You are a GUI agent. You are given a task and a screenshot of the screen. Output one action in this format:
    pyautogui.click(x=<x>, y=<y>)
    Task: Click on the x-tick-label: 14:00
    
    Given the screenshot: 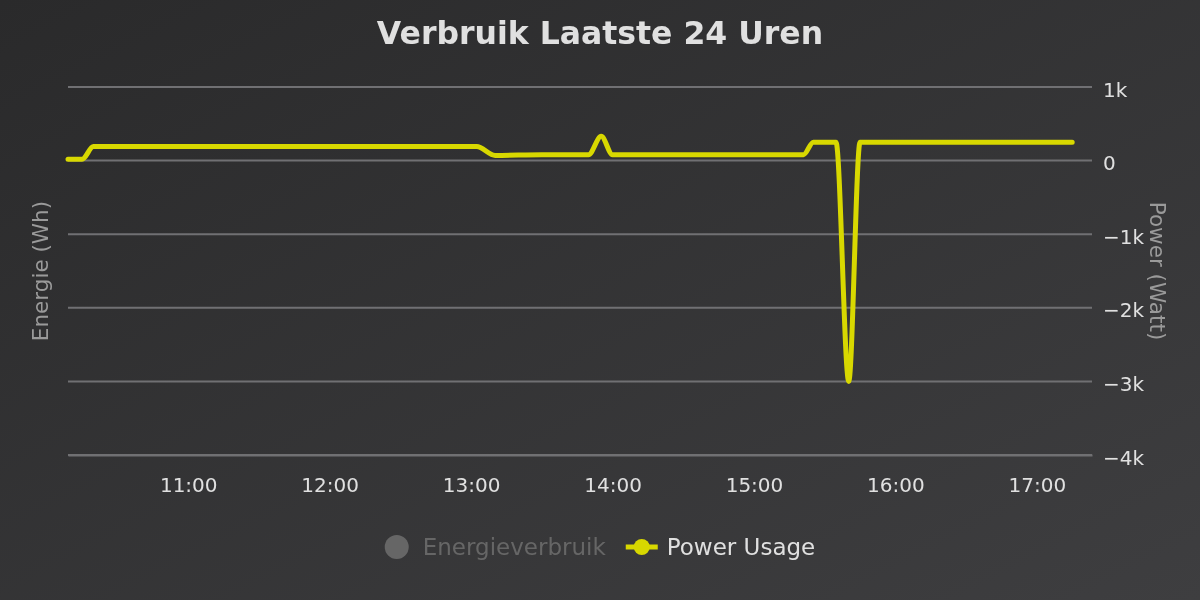 What is the action you would take?
    pyautogui.click(x=613, y=485)
    